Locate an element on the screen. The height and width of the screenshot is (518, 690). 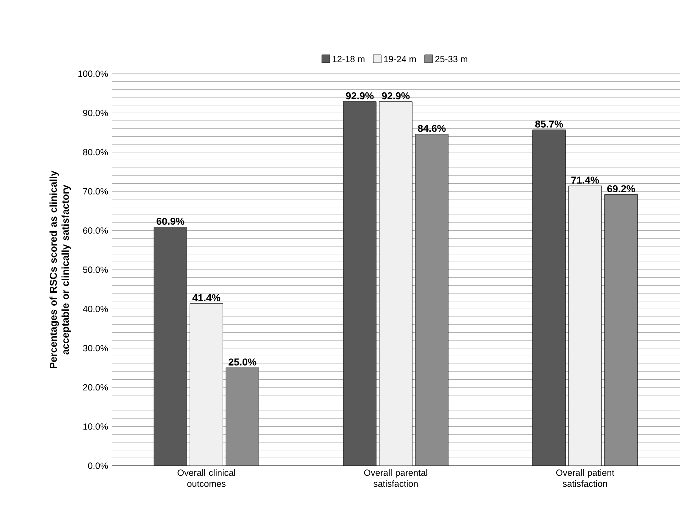
y-tick-label: 50.0% is located at coordinates (95, 270).